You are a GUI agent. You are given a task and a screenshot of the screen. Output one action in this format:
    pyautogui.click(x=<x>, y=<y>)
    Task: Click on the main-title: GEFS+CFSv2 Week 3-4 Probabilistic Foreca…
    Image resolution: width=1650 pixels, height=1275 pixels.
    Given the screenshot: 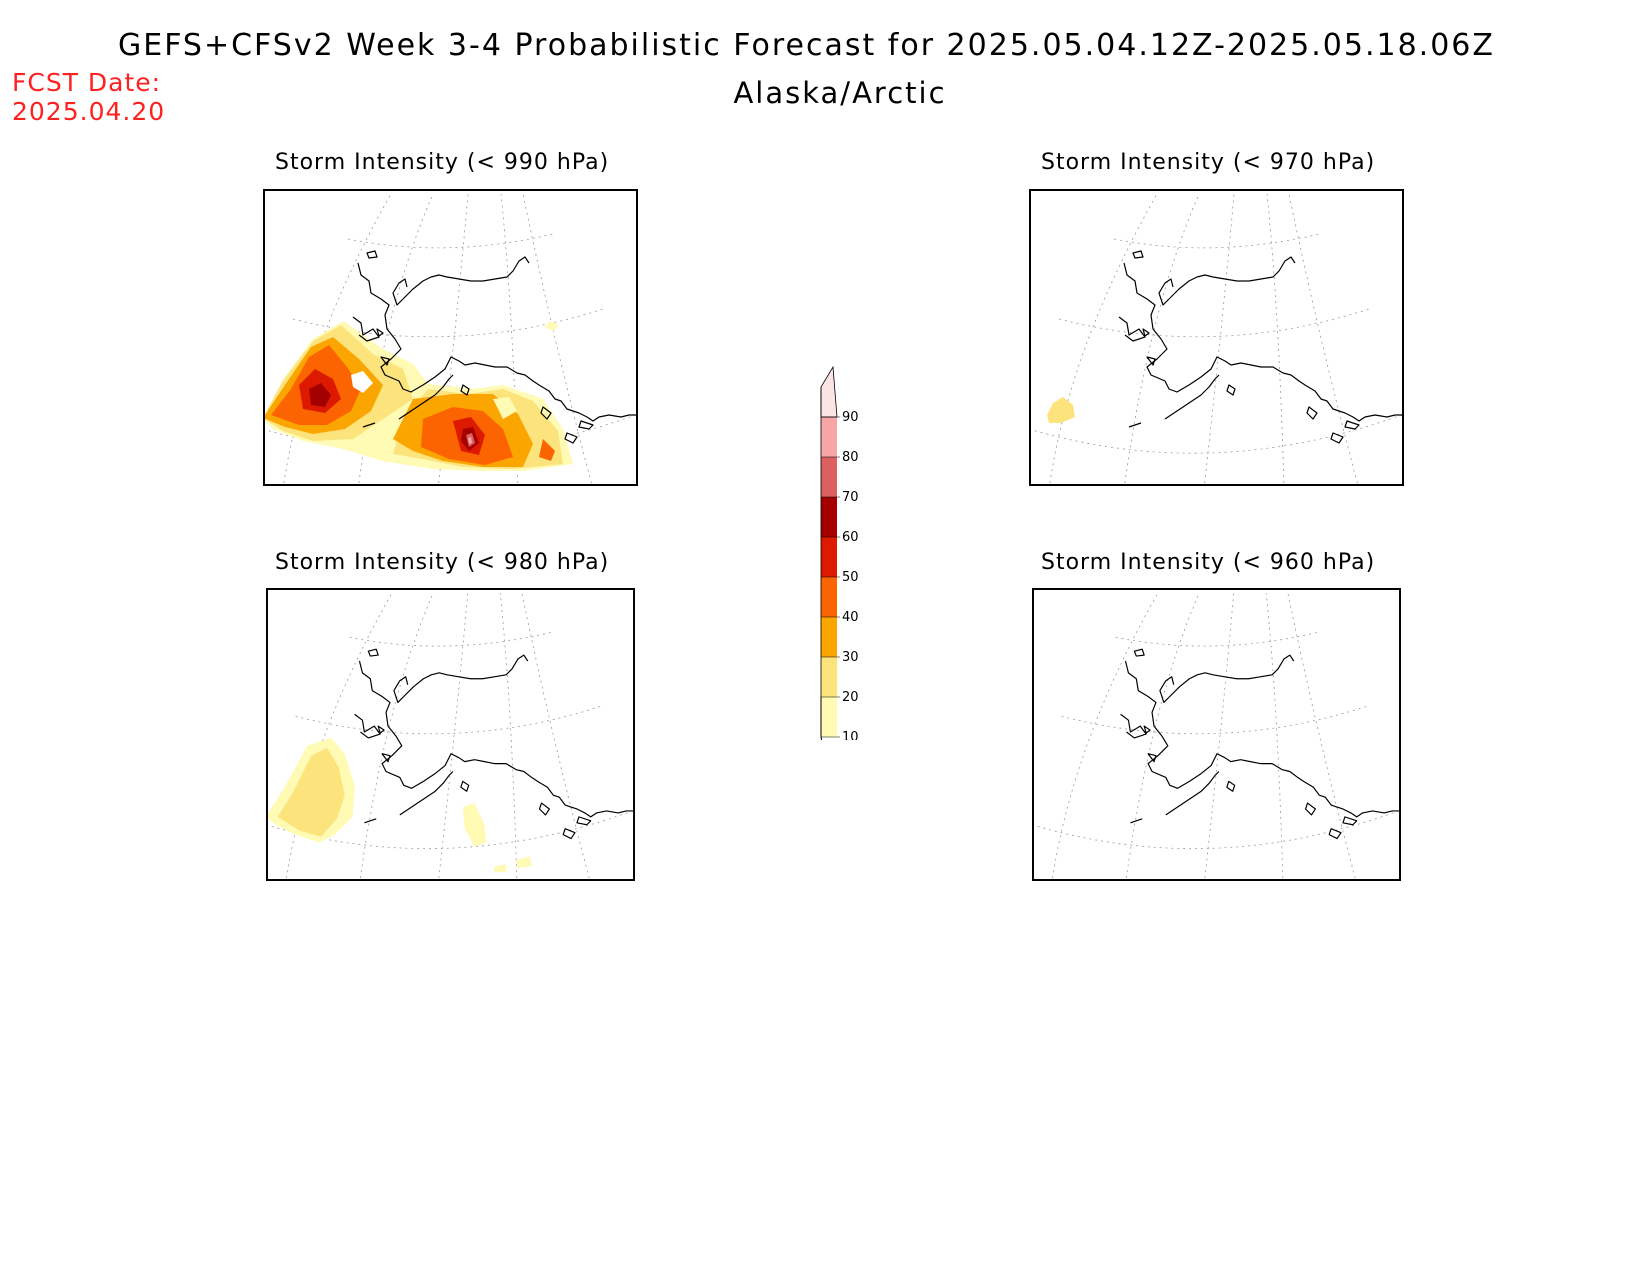 What is the action you would take?
    pyautogui.click(x=806, y=45)
    